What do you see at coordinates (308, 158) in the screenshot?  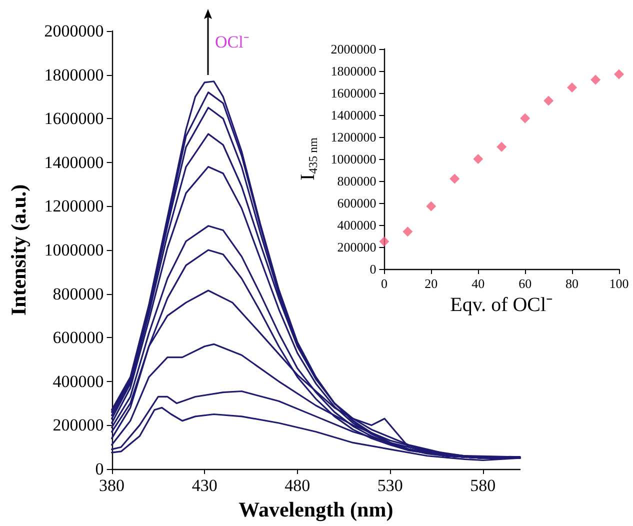 I see `y-axis-title: I435 nm` at bounding box center [308, 158].